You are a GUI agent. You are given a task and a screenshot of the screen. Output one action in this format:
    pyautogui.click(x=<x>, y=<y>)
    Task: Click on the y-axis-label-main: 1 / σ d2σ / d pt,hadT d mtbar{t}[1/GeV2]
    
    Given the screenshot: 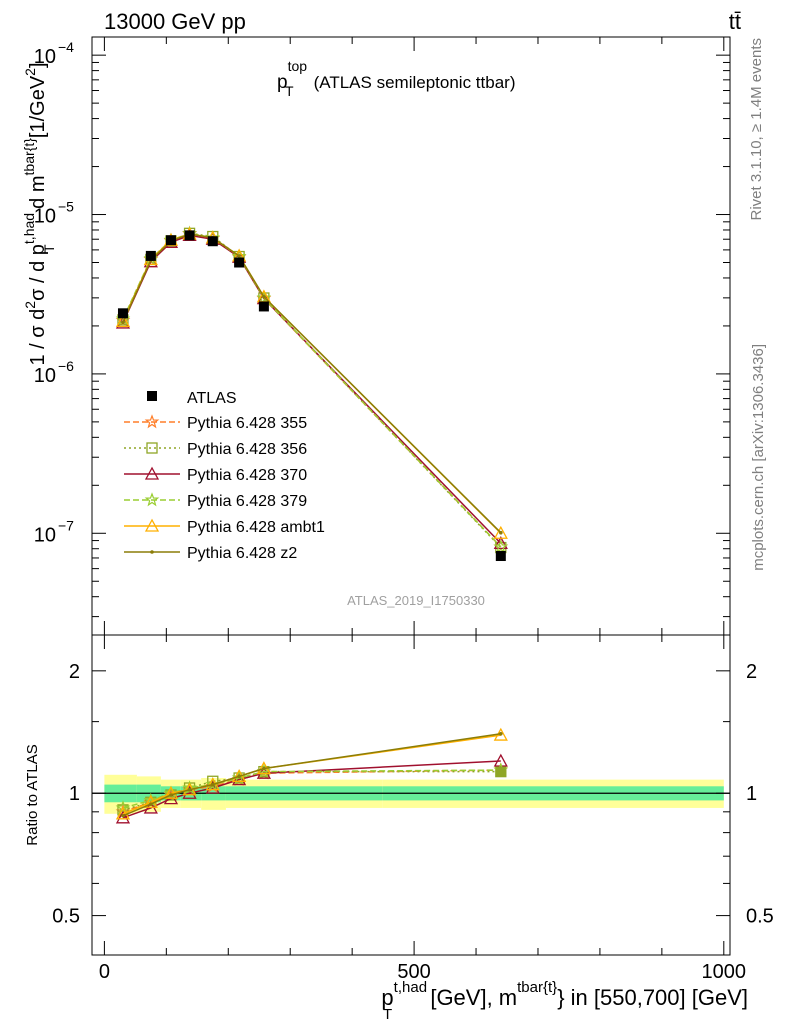 What is the action you would take?
    pyautogui.click(x=39, y=213)
    